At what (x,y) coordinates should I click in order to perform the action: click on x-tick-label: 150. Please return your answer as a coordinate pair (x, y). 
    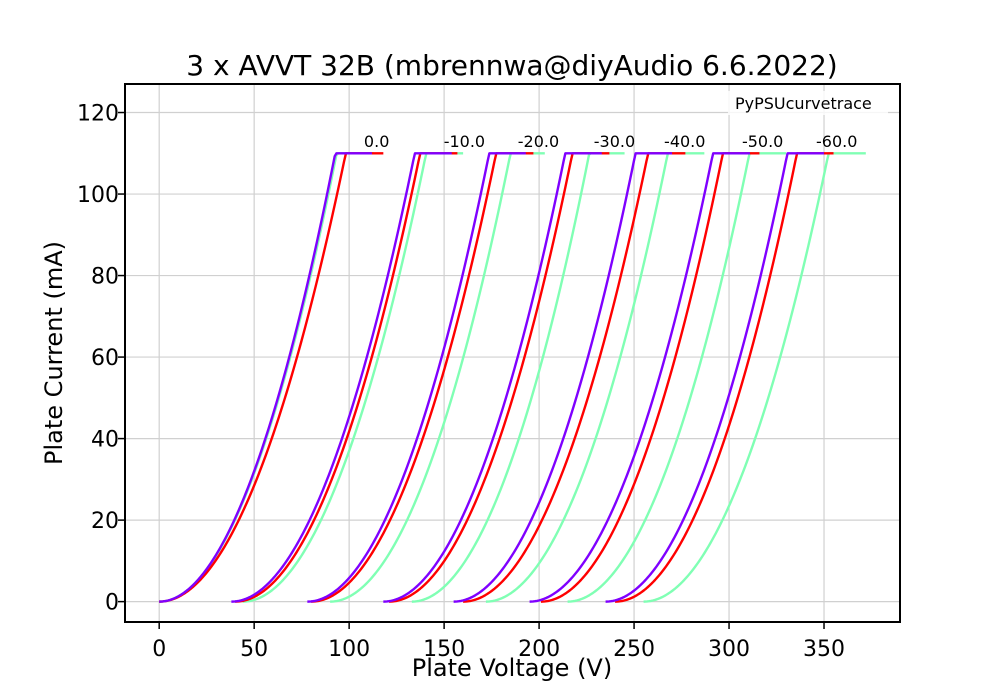
    Looking at the image, I should click on (444, 649).